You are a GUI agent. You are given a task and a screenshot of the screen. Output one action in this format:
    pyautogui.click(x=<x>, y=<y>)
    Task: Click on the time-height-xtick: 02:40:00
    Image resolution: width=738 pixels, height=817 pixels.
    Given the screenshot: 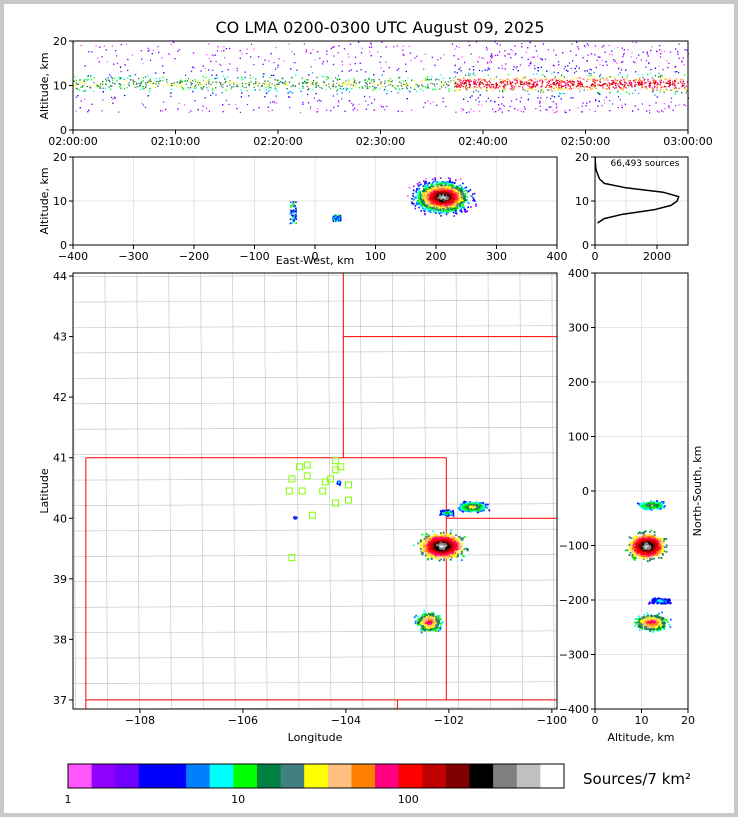 What is the action you would take?
    pyautogui.click(x=482, y=141)
    